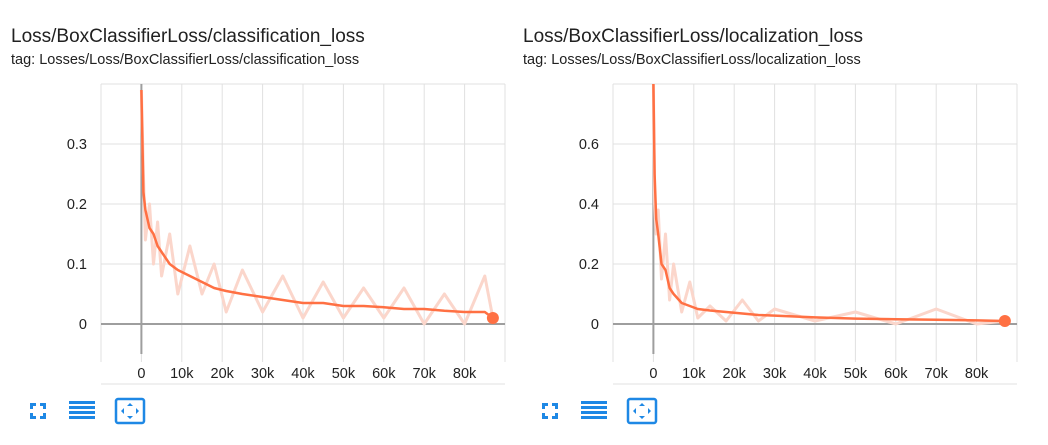  Describe the element at coordinates (589, 145) in the screenshot. I see `y-tick-label: 0.6` at that location.